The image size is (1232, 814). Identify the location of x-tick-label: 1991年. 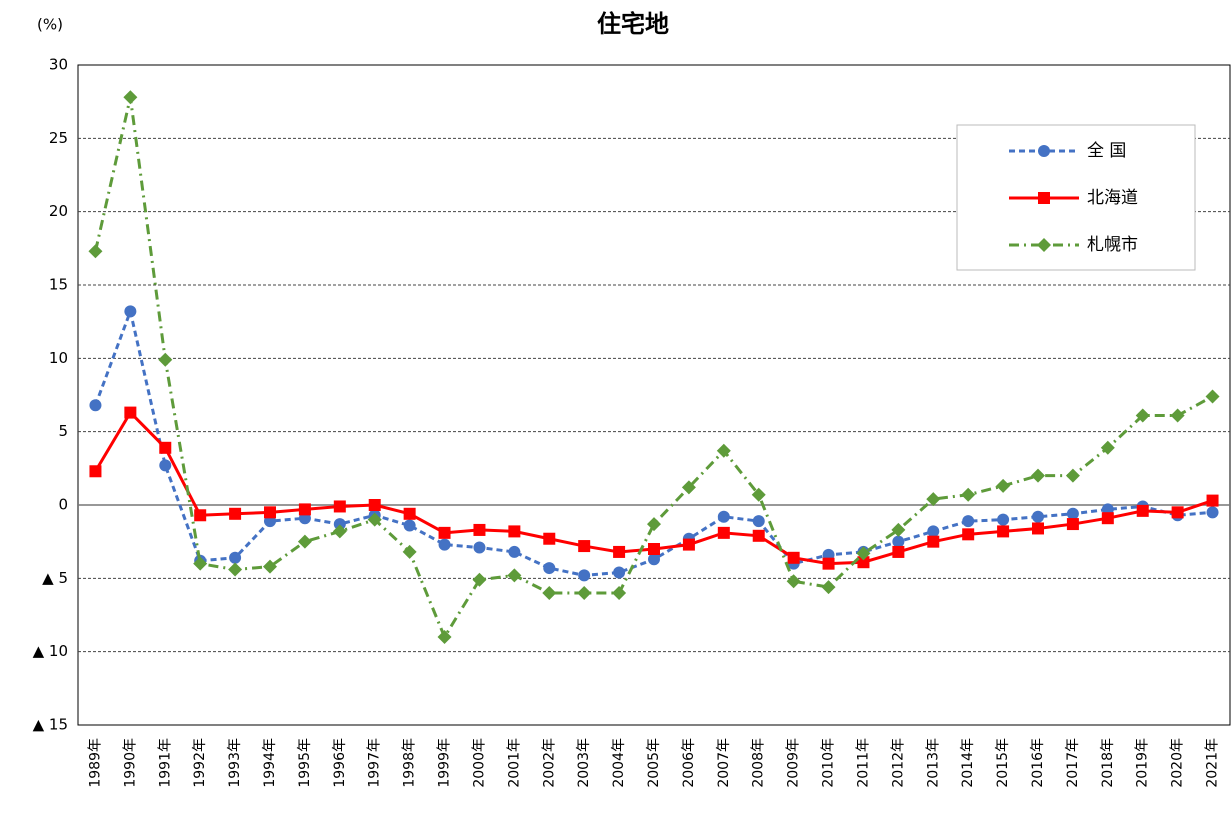
(165, 763).